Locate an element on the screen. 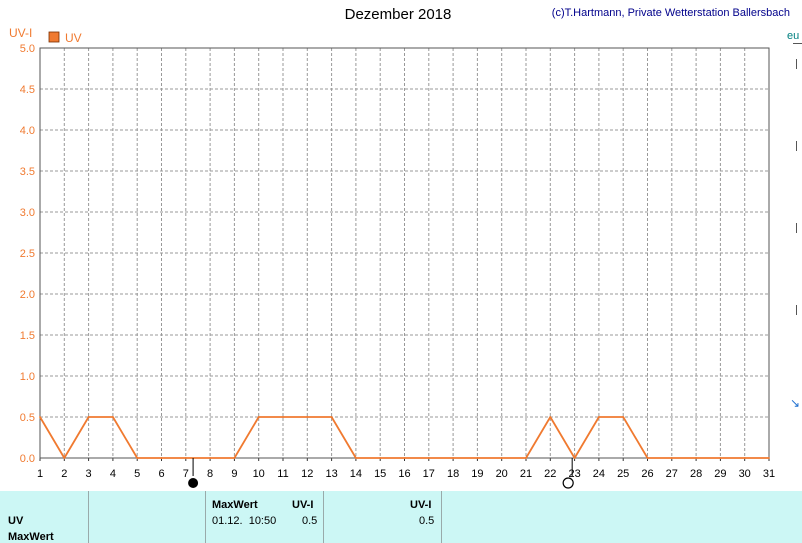 Image resolution: width=802 pixels, height=543 pixels. chart-title: Dezember 2018 is located at coordinates (398, 14).